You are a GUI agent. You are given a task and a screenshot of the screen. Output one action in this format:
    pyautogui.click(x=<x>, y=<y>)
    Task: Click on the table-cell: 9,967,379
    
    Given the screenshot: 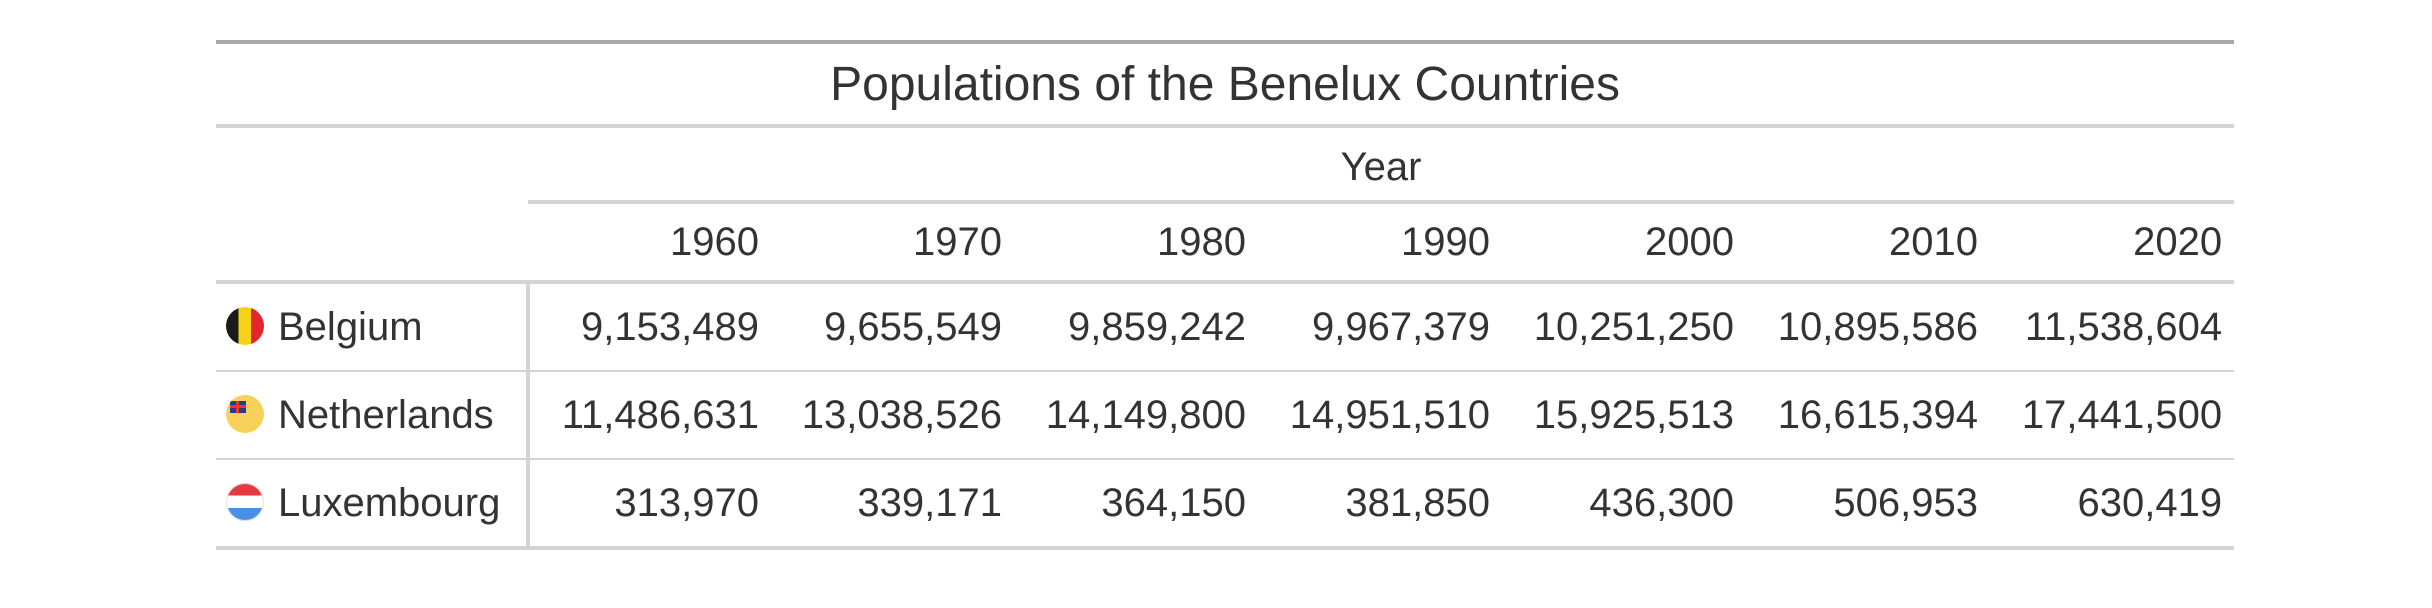 What is the action you would take?
    pyautogui.click(x=1380, y=327)
    